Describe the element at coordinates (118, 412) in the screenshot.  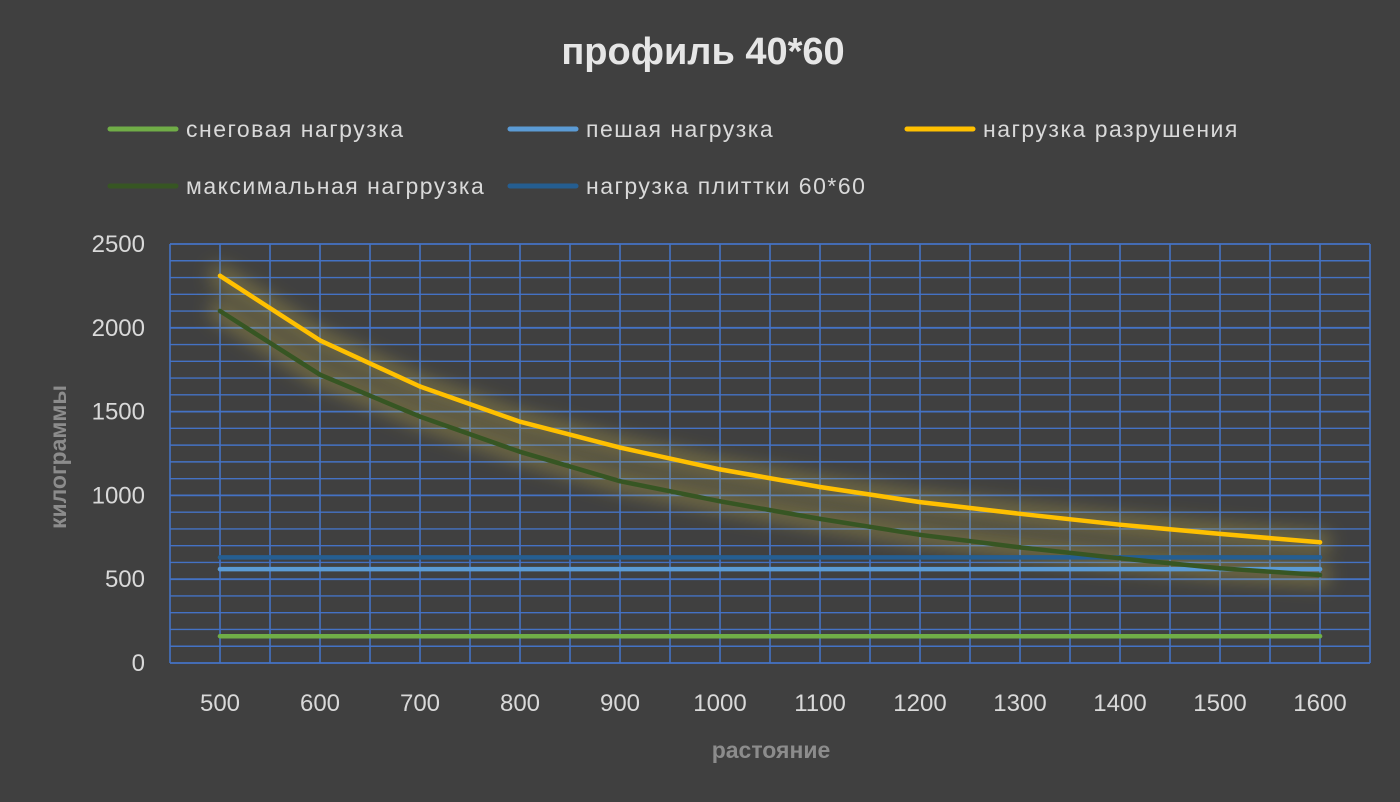
I see `y-tick-label: 1500` at that location.